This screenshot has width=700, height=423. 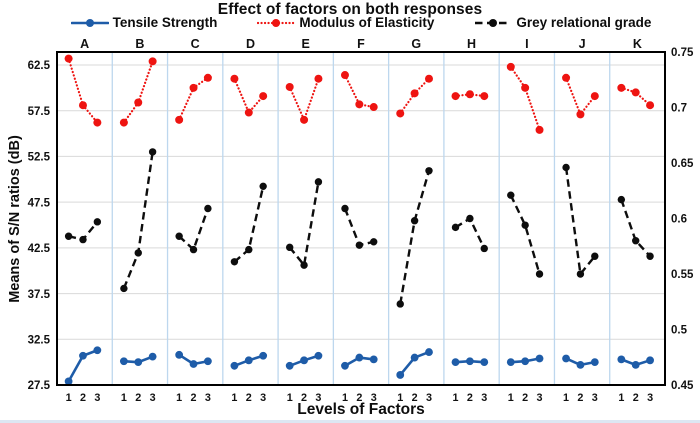 I want to click on svg-text: H, so click(x=471, y=44).